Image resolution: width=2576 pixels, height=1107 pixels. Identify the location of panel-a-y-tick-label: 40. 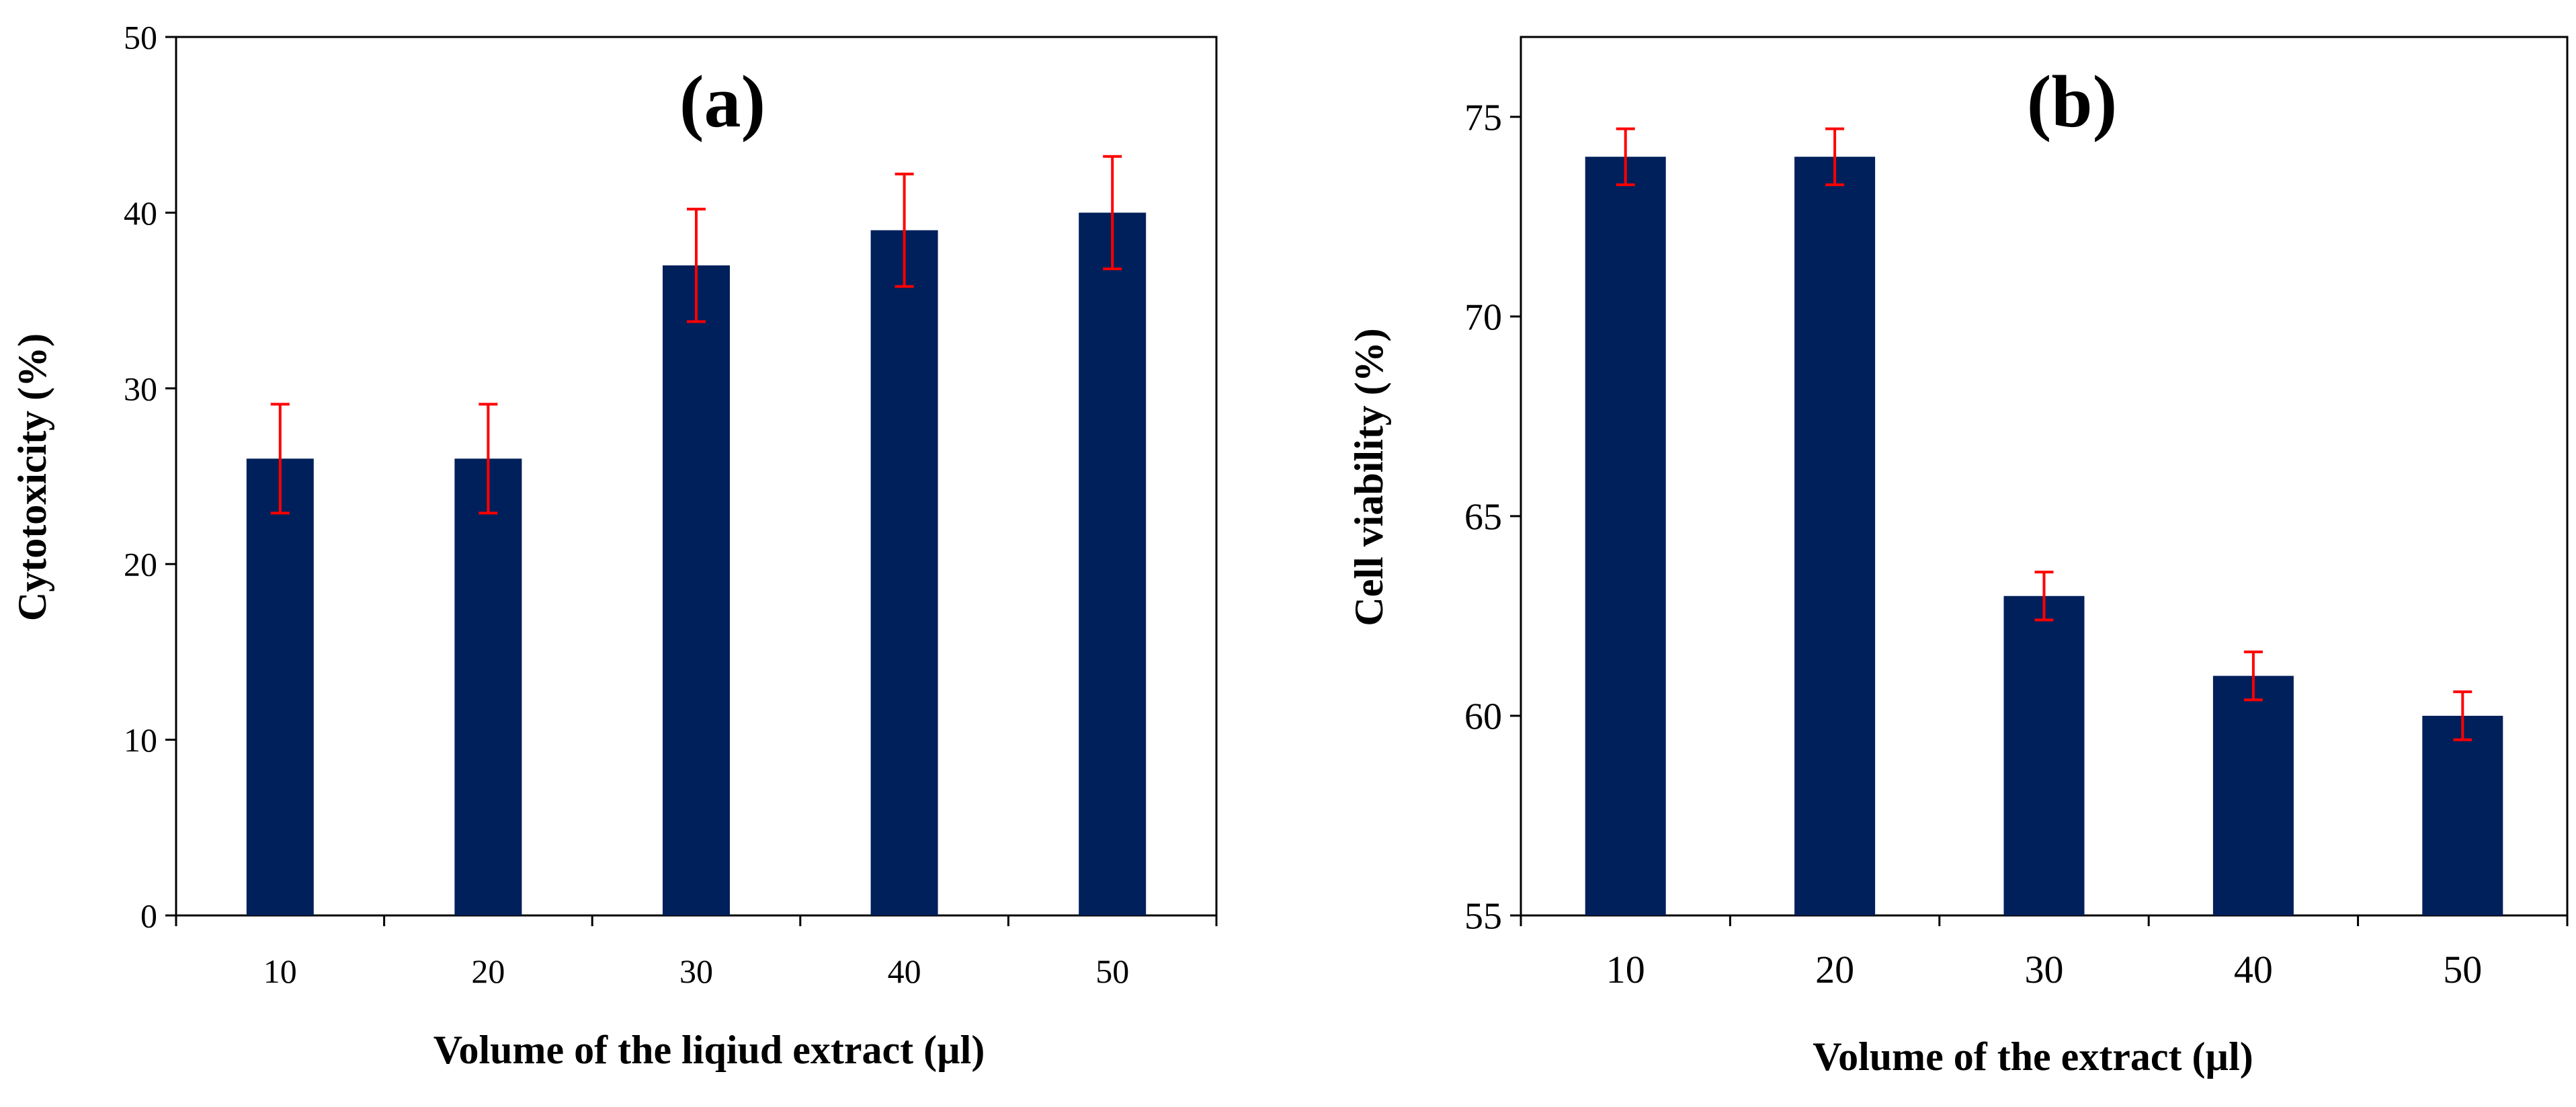
(140, 213).